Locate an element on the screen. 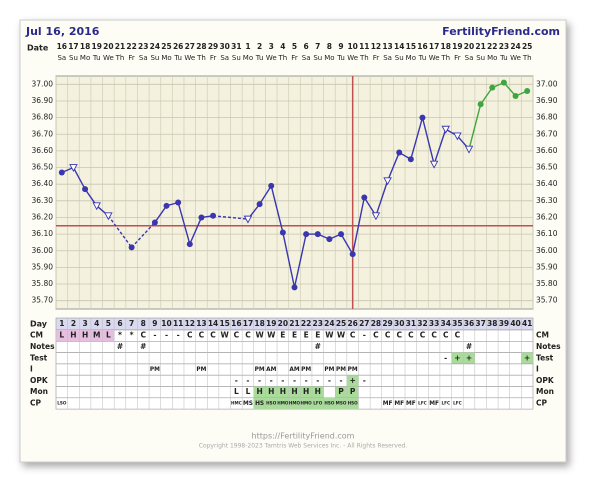 This screenshot has width=600, height=483. cell-text: HSO is located at coordinates (329, 402).